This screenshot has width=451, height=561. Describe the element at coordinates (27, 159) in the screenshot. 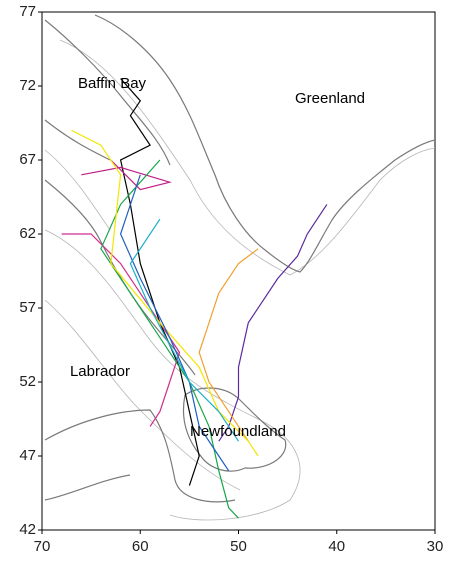

I see `y-tick-label: 67` at that location.